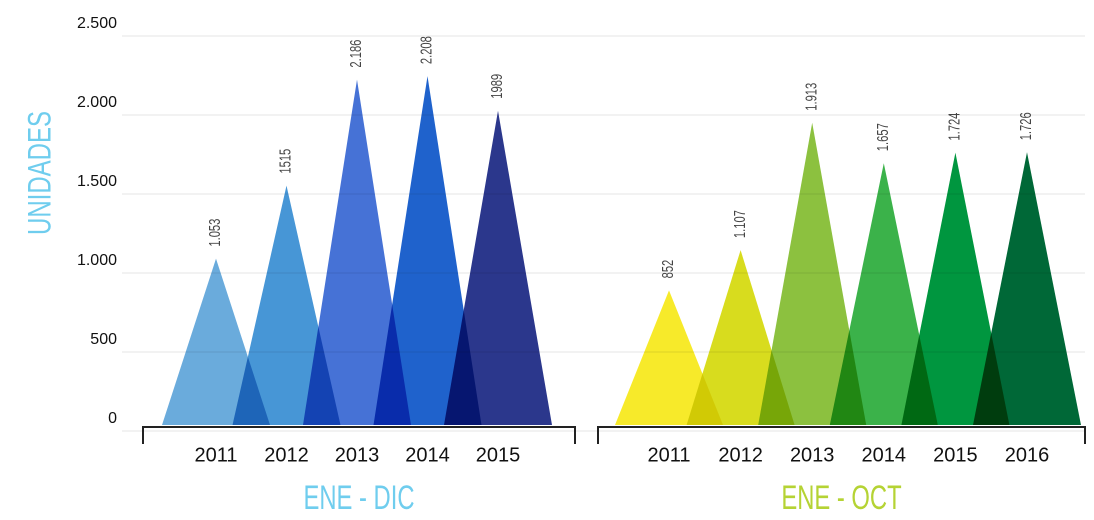 The width and height of the screenshot is (1094, 520). Describe the element at coordinates (214, 232) in the screenshot. I see `value-label: 1.053` at that location.